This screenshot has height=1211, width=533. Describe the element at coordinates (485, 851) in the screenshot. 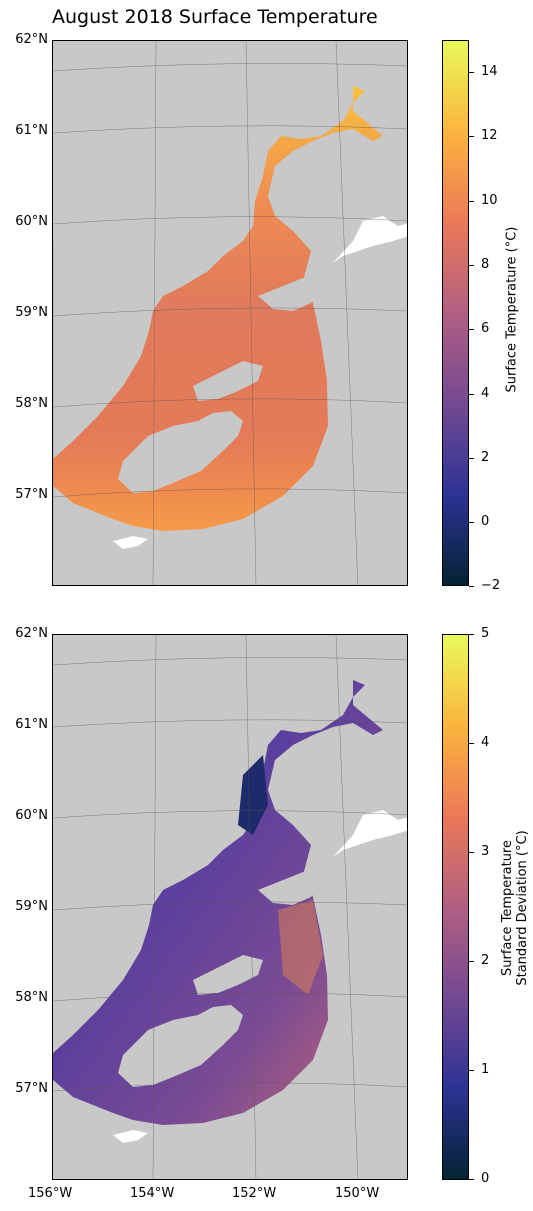

I see `colorbar-tick: 3` at that location.